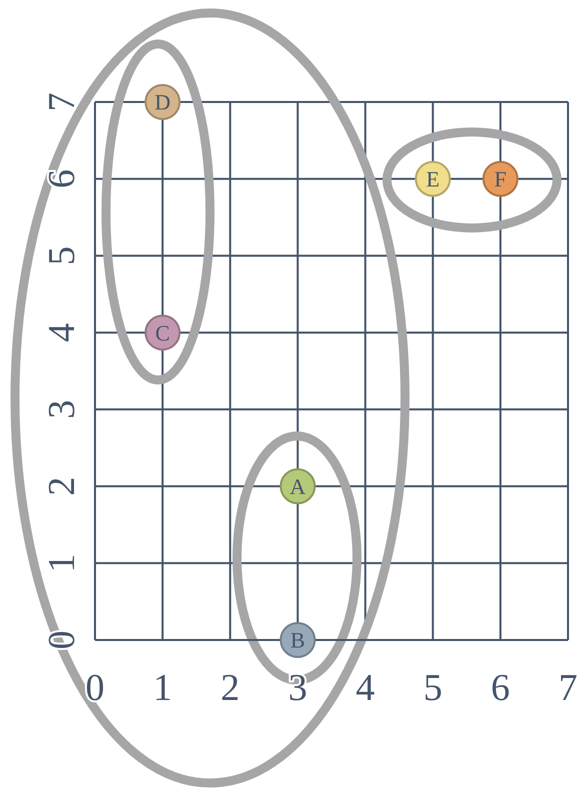 This screenshot has width=584, height=792. I want to click on y-tick-label: 0, so click(62, 640).